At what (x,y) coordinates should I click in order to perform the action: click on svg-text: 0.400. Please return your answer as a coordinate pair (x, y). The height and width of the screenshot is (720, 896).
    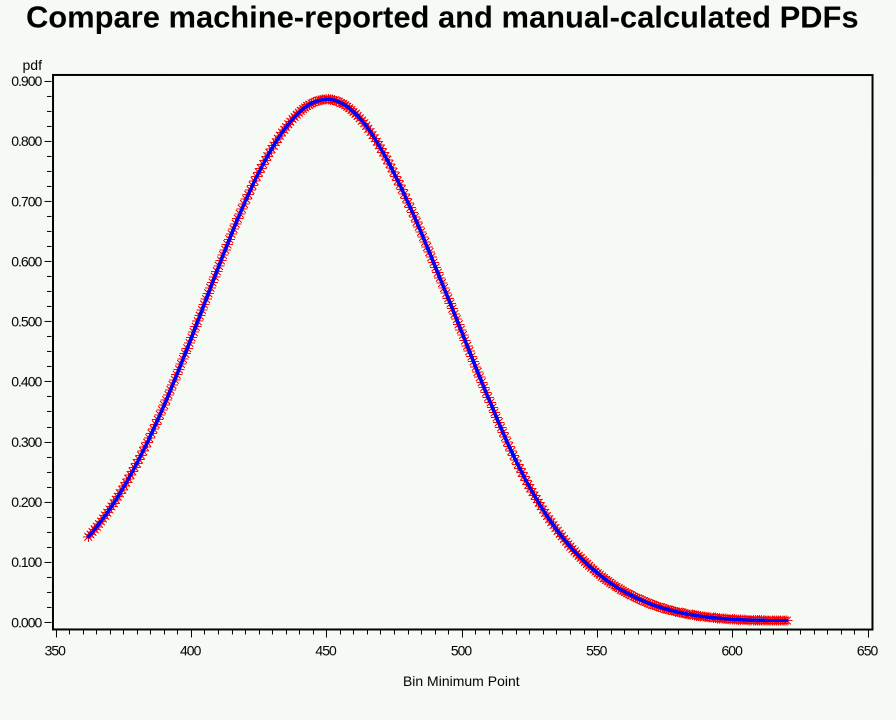
    Looking at the image, I should click on (26, 382).